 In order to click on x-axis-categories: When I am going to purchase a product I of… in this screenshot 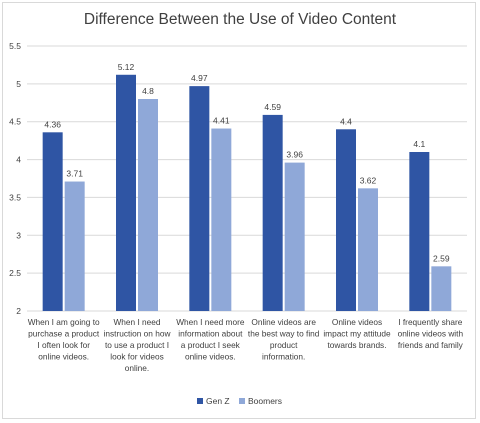, I will do `click(246, 345)`.